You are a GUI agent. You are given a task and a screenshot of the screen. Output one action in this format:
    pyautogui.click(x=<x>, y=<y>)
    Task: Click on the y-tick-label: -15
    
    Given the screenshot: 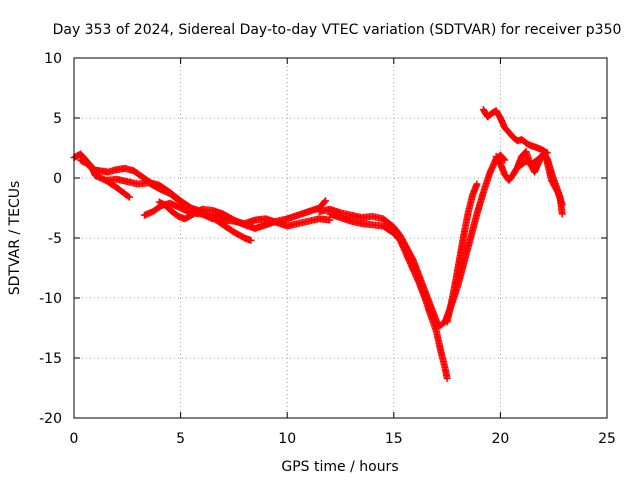 What is the action you would take?
    pyautogui.click(x=50, y=359)
    